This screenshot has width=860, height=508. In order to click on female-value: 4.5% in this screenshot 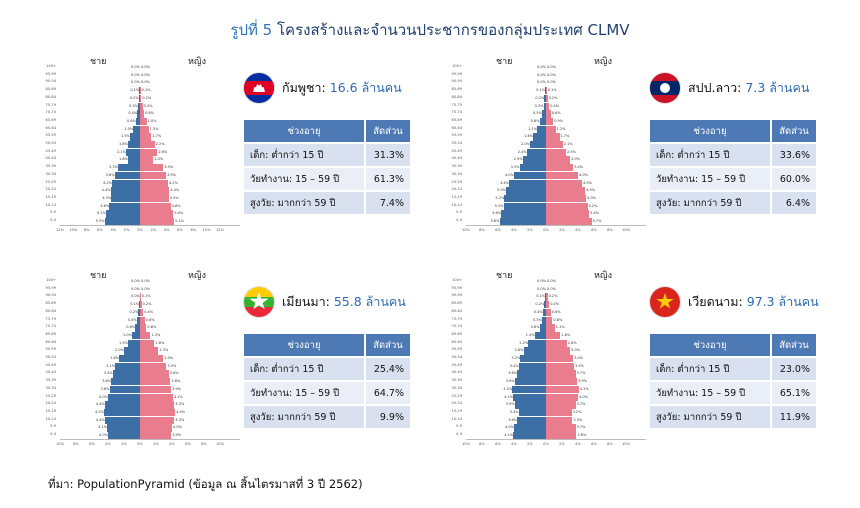, I will do `click(587, 182)`.